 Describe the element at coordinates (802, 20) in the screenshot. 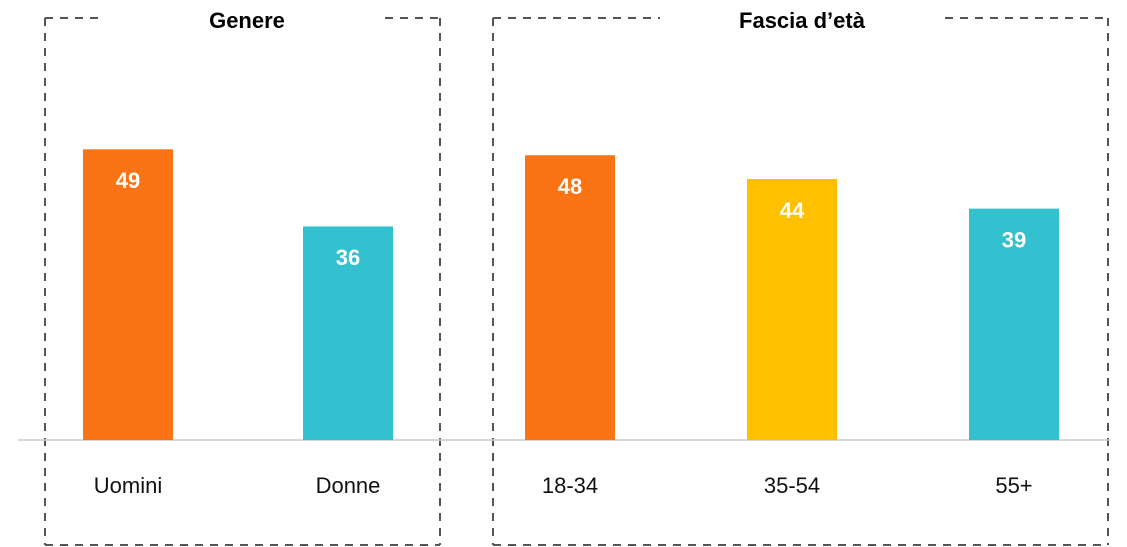

I see `group-title: Fascia d’età` at that location.